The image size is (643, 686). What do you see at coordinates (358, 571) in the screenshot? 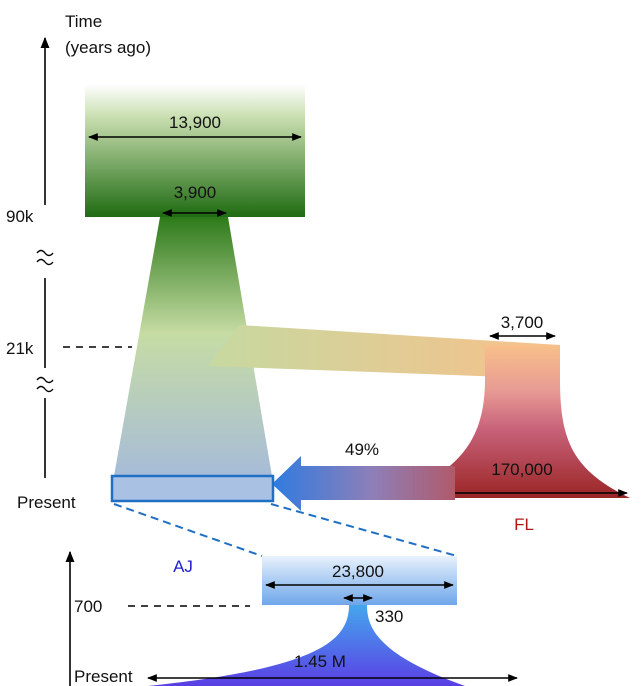
I see `aj-top-size-label: 23,800` at bounding box center [358, 571].